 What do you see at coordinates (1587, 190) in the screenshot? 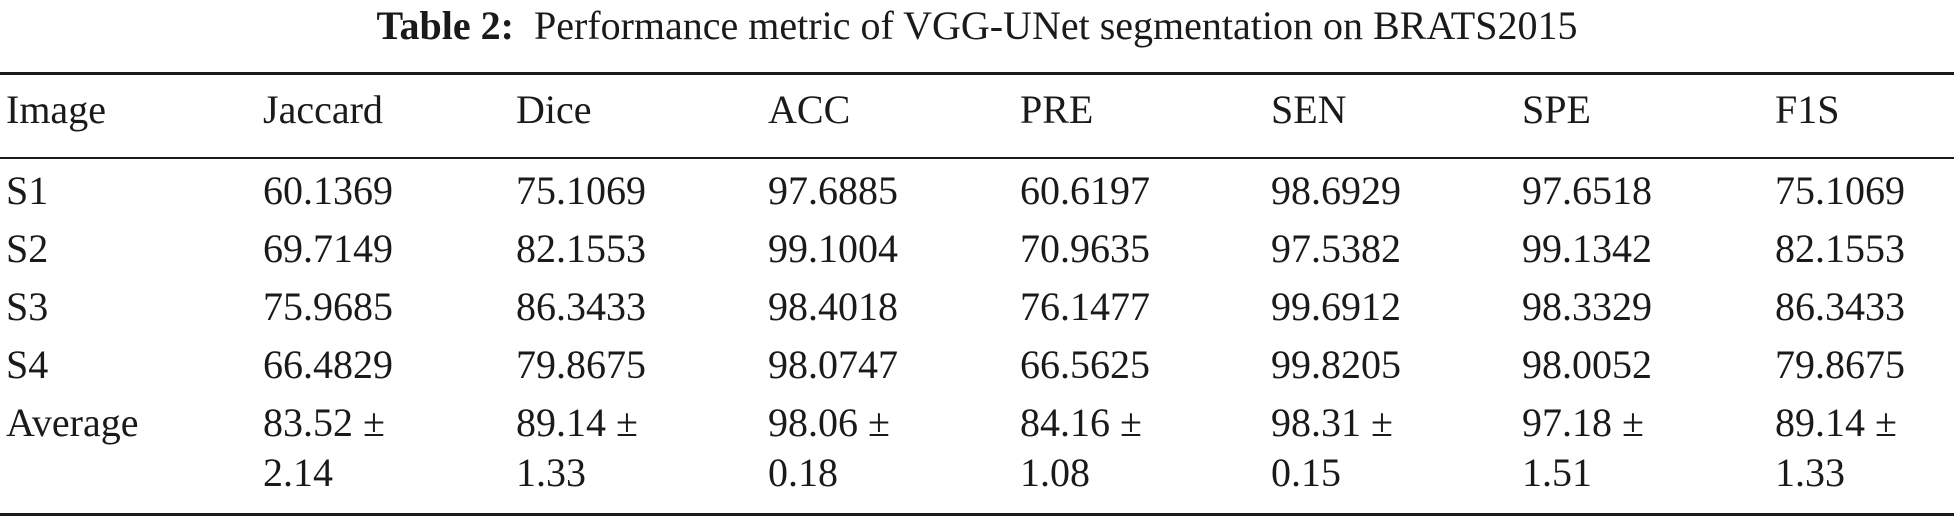
I see `cell-spe: 97.6518` at bounding box center [1587, 190].